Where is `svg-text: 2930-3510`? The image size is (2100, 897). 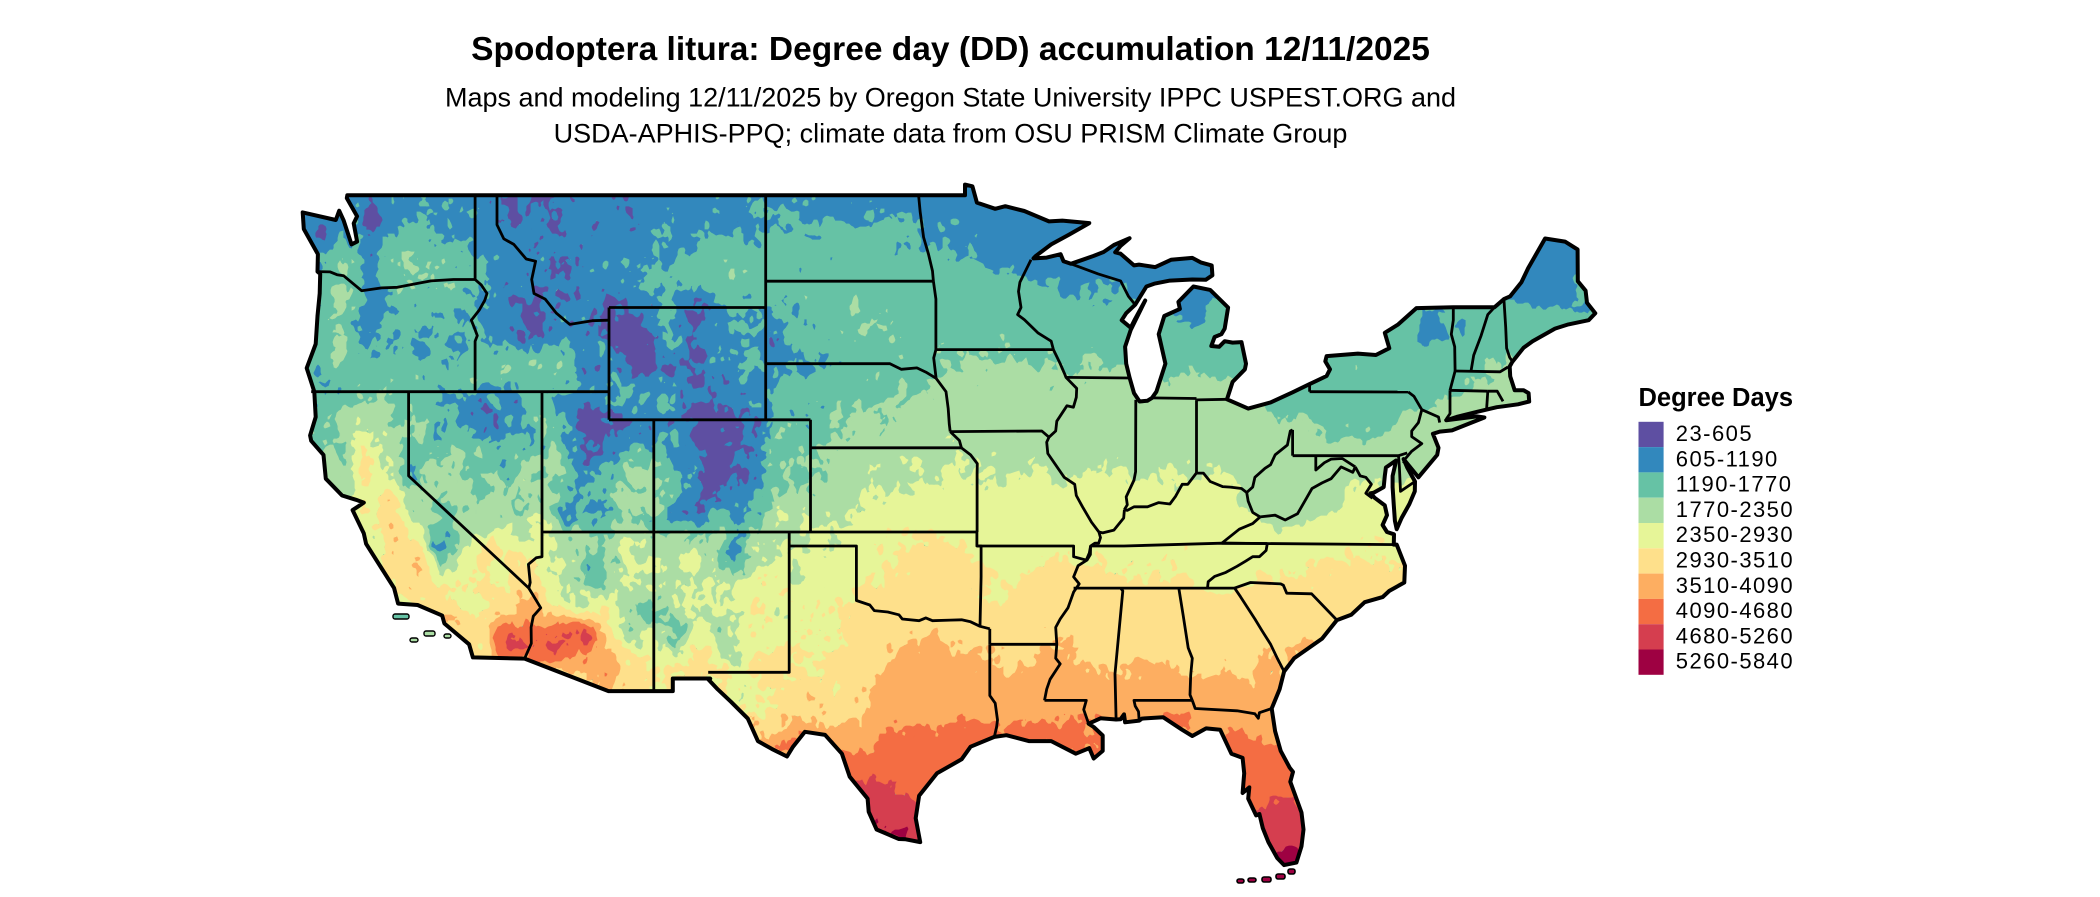 svg-text: 2930-3510 is located at coordinates (1735, 560).